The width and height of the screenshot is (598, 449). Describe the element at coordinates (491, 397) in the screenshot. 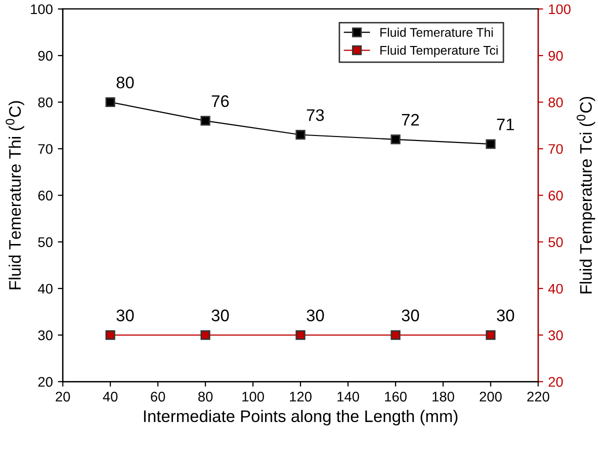

I see `x-tick-label: 200` at that location.